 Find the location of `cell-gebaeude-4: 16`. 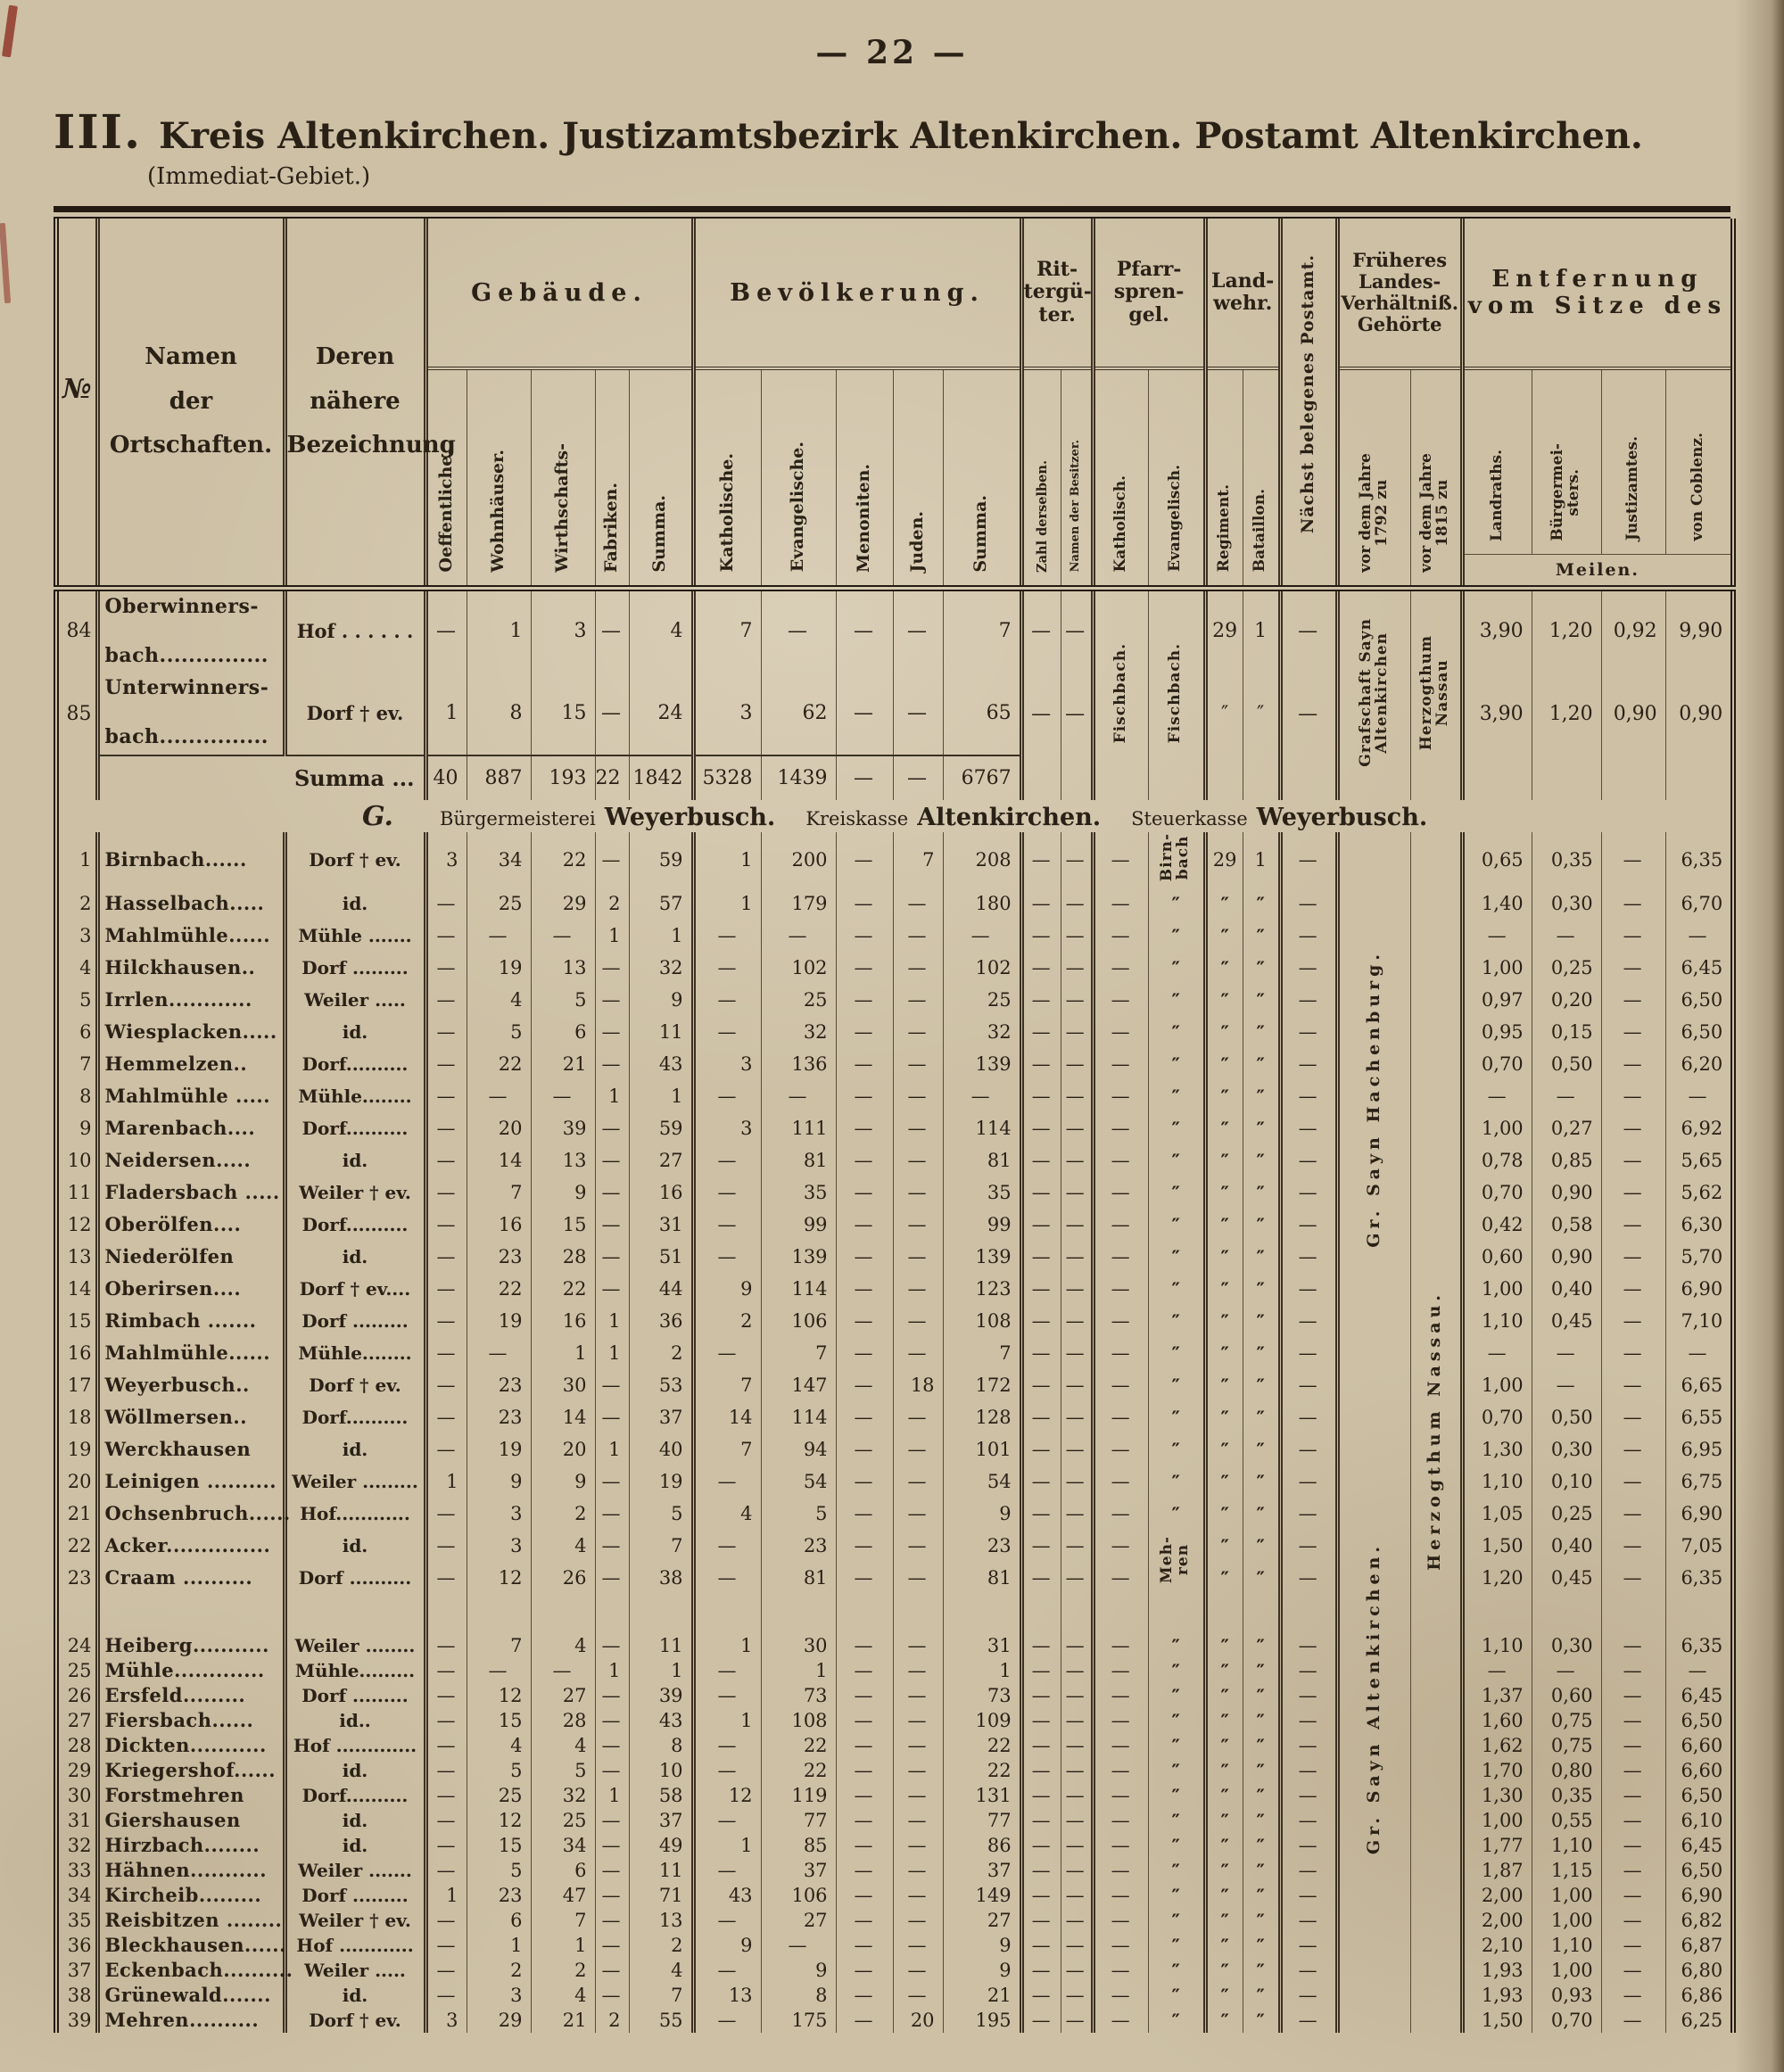

cell-gebaeude-4: 16 is located at coordinates (661, 1192).